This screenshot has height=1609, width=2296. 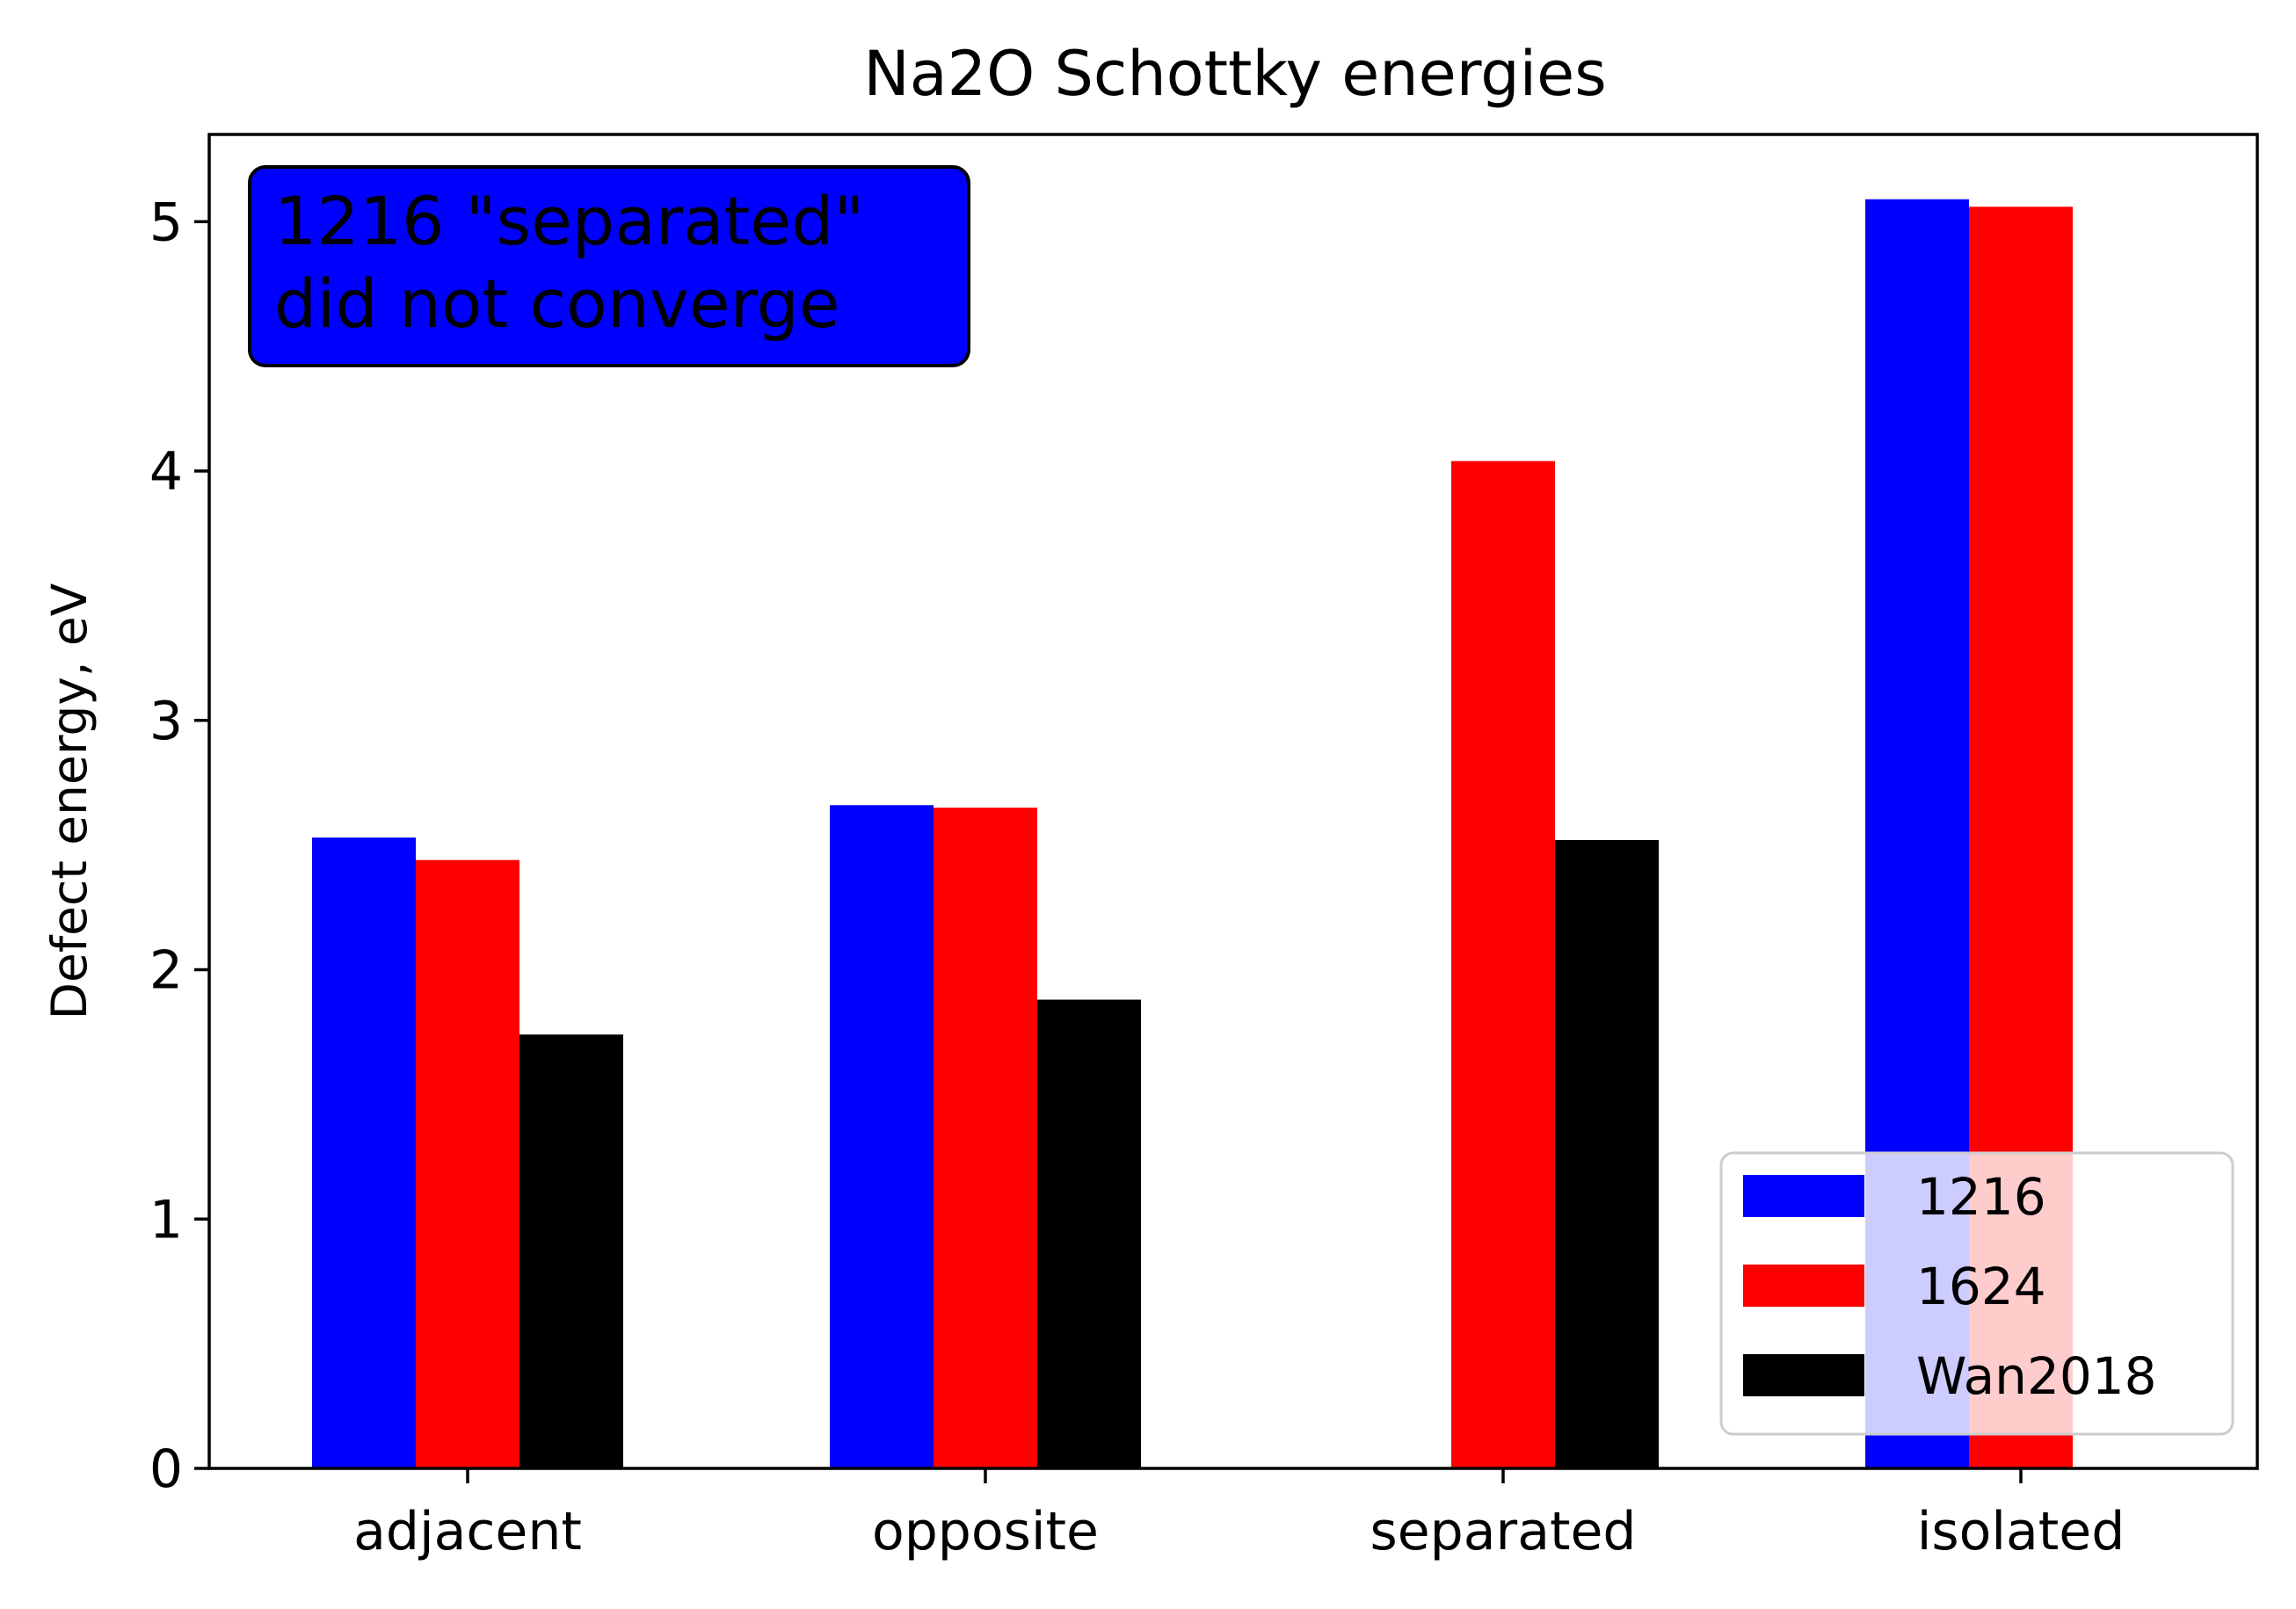 I want to click on y-tick-label-4: 4, so click(x=166, y=472).